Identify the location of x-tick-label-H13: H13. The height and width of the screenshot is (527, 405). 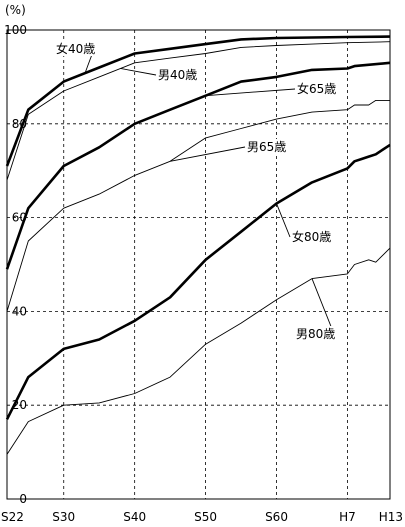
(391, 517).